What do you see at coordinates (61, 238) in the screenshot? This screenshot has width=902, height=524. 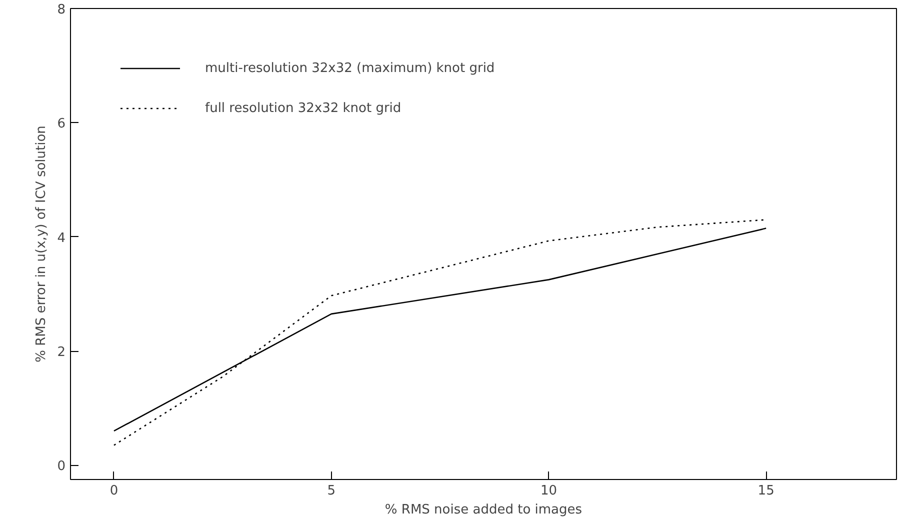 I see `y-tick-label: 4` at bounding box center [61, 238].